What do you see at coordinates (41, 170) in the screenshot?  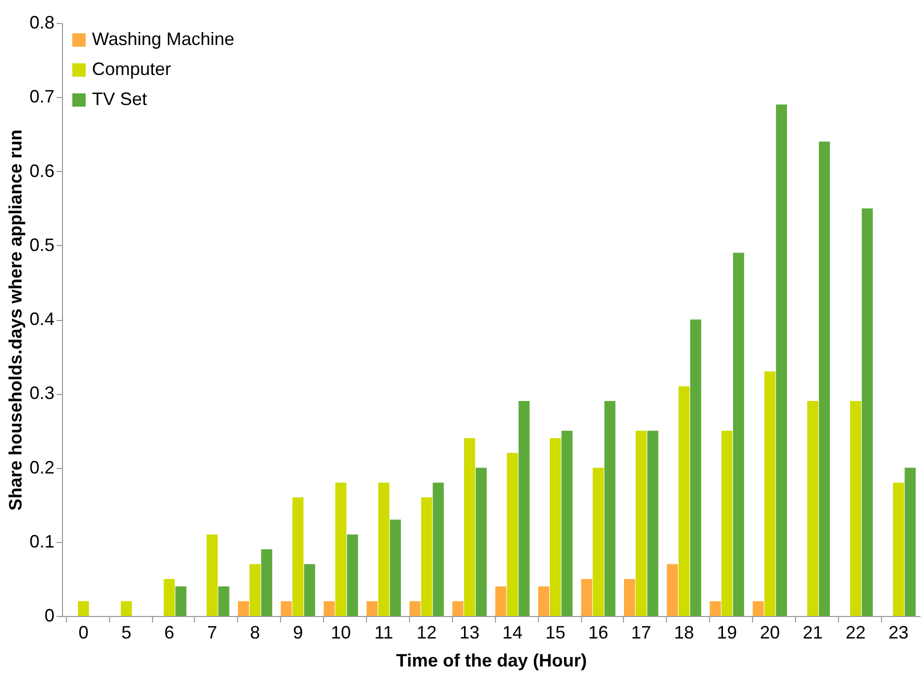 I see `y-tick-label: 0.6` at bounding box center [41, 170].